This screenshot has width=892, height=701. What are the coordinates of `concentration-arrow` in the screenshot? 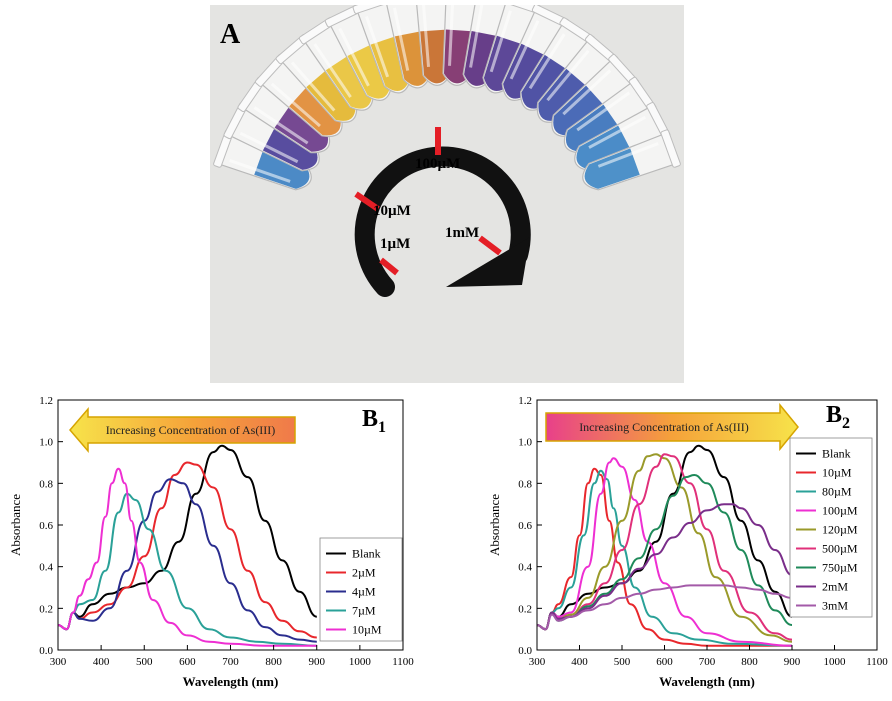 It's located at (442, 221).